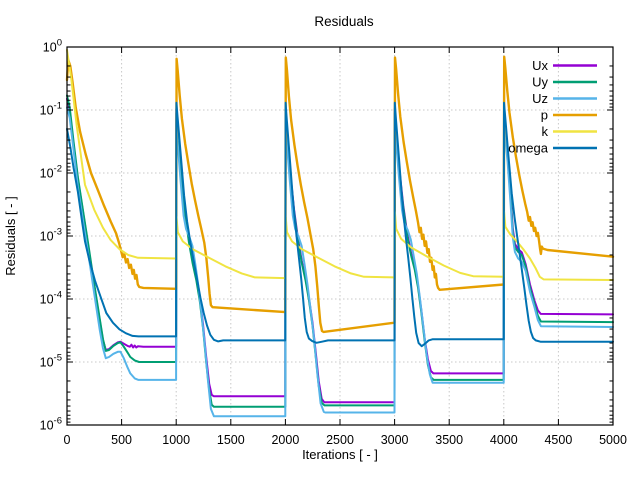  Describe the element at coordinates (51, 172) in the screenshot. I see `y-tick-label: 10⁻²` at that location.